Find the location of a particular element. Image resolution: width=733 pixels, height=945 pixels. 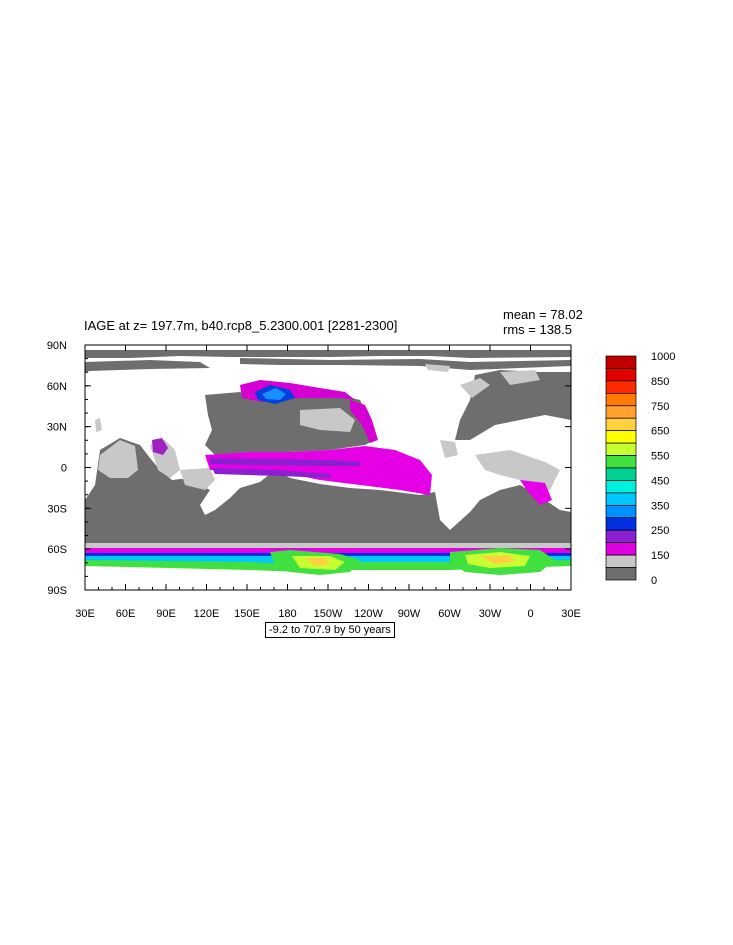

lon-tick-label: 0 is located at coordinates (530, 614).